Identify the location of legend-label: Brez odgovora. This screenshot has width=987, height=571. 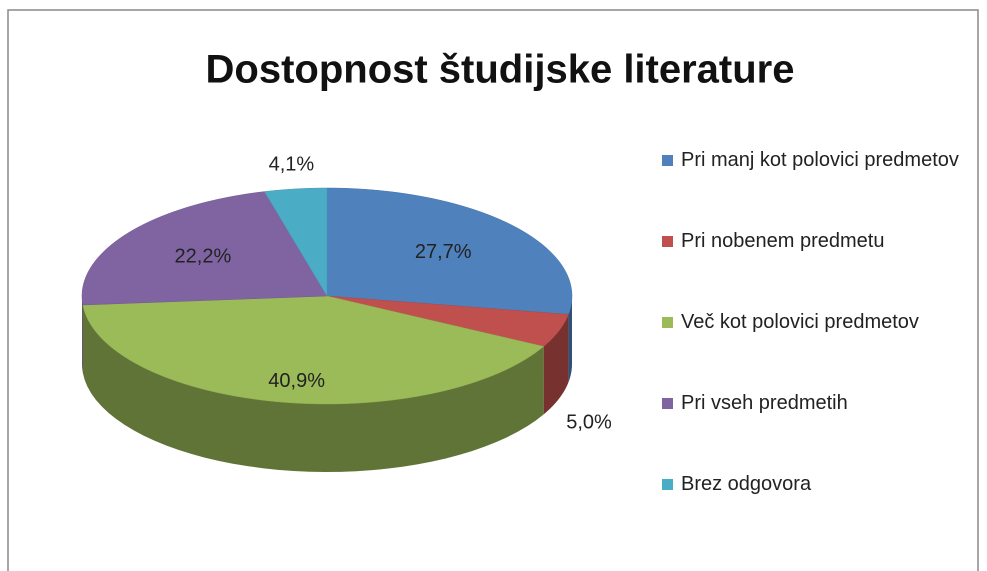
(746, 484).